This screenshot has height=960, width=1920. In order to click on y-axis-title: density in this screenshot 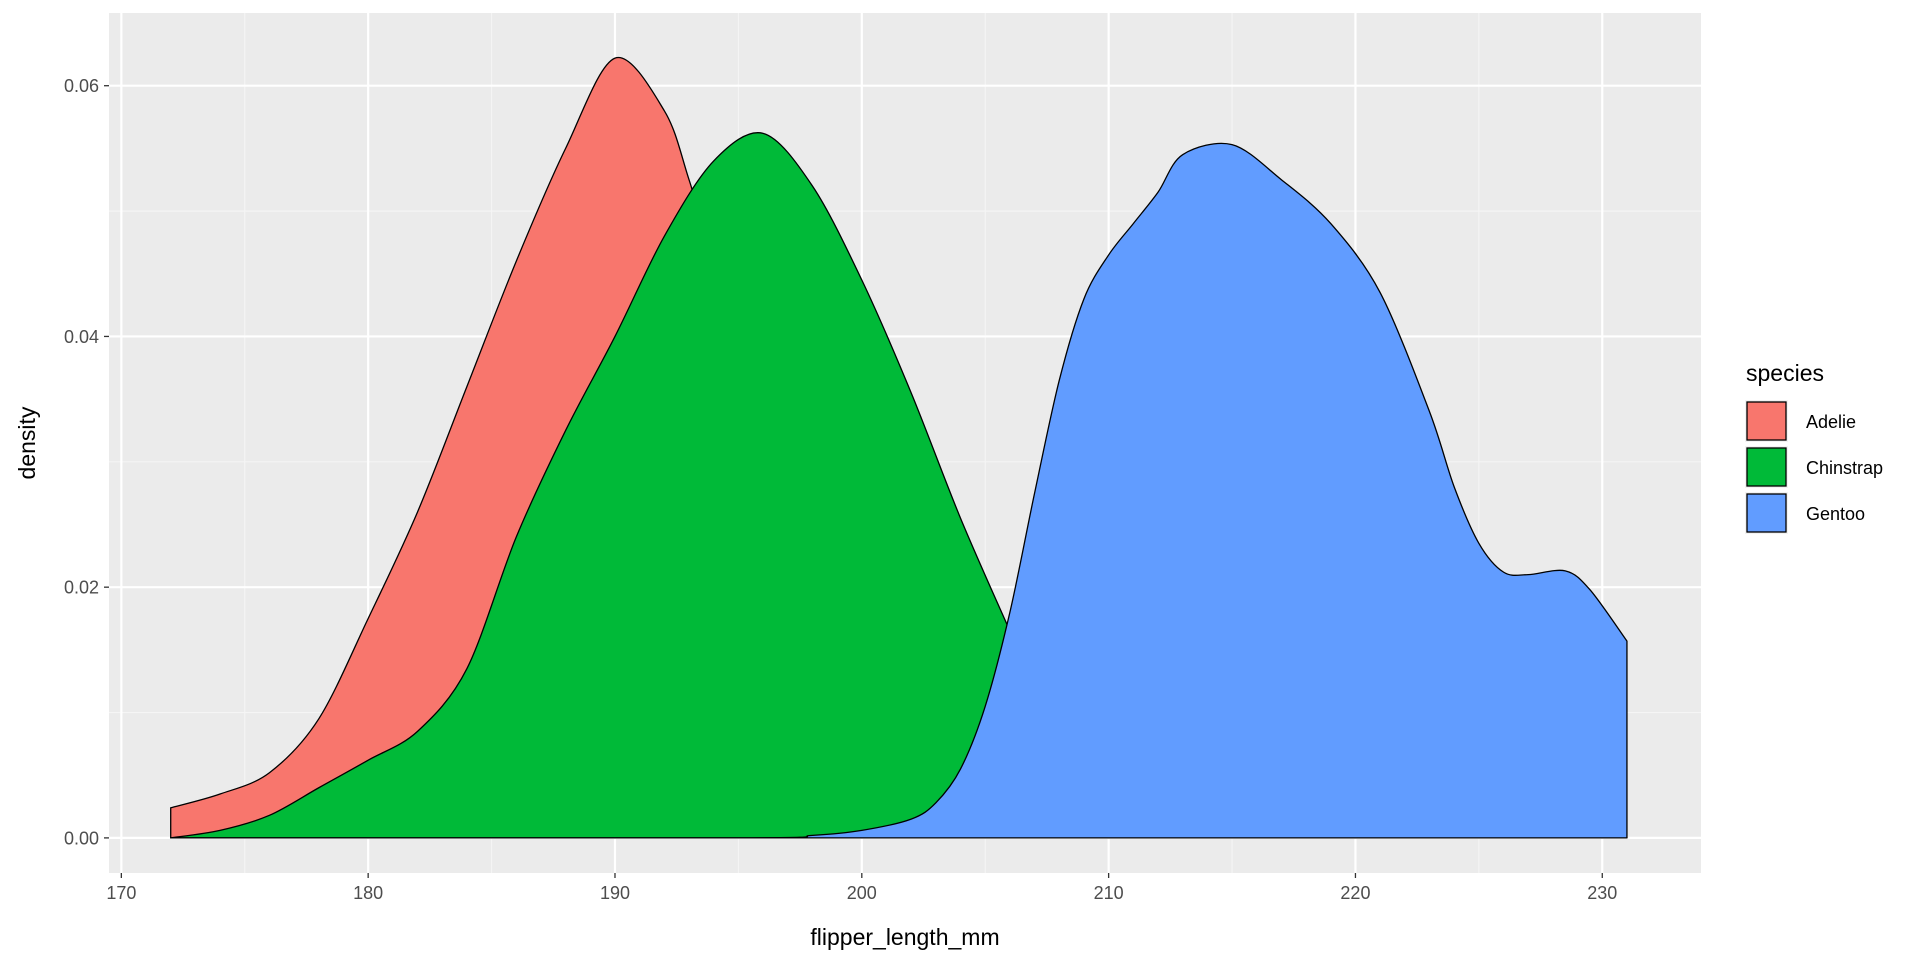, I will do `click(27, 442)`.